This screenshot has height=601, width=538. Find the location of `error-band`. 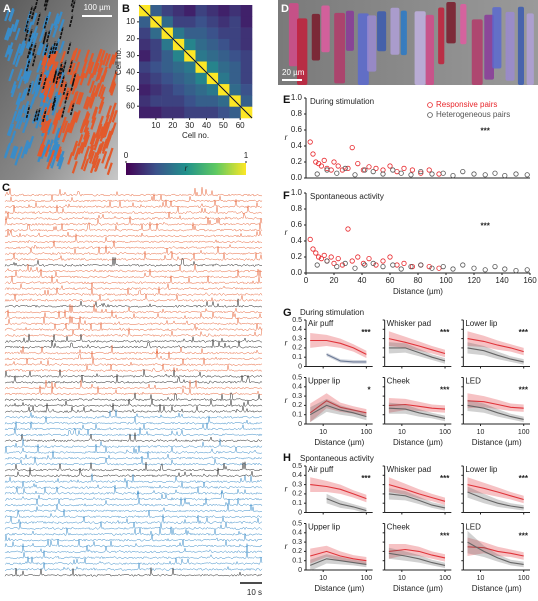

error-band is located at coordinates (338, 410).